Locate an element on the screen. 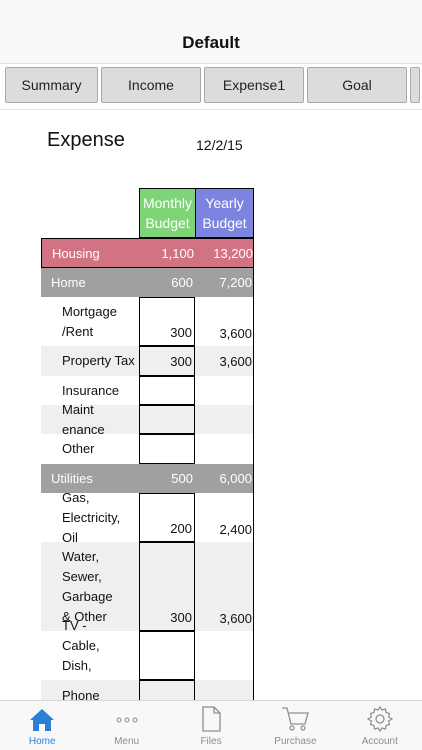  home-icon is located at coordinates (42, 720).